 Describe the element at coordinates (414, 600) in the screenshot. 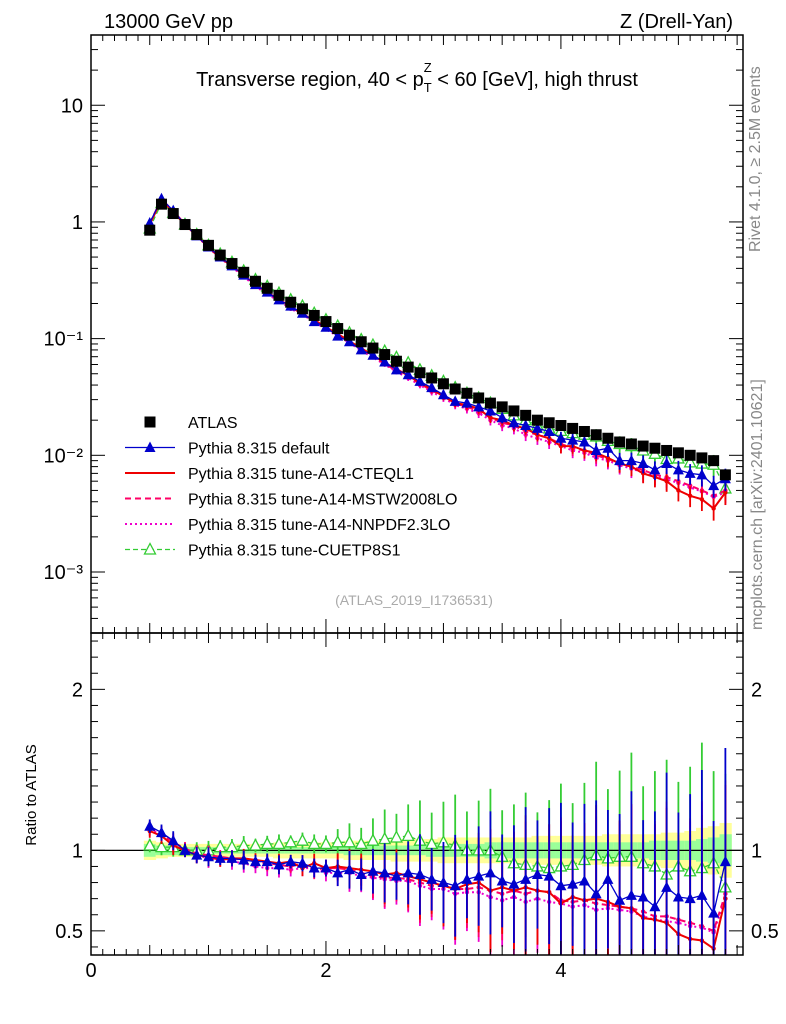

I see `analysis-tag: (ATLAS_2019_I1736531)` at that location.